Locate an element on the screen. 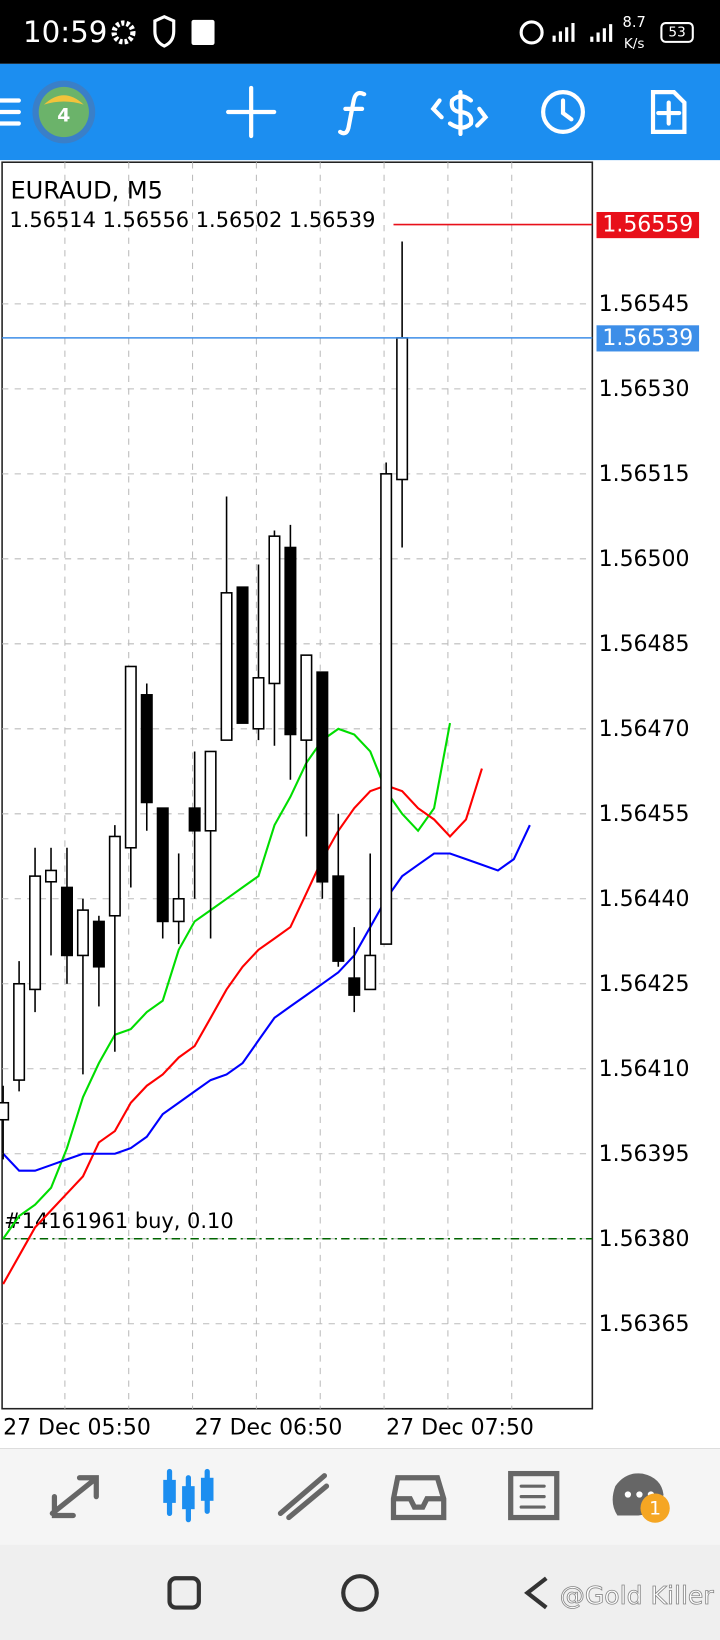 The width and height of the screenshot is (720, 1640). app-logo: 4 is located at coordinates (64, 112).